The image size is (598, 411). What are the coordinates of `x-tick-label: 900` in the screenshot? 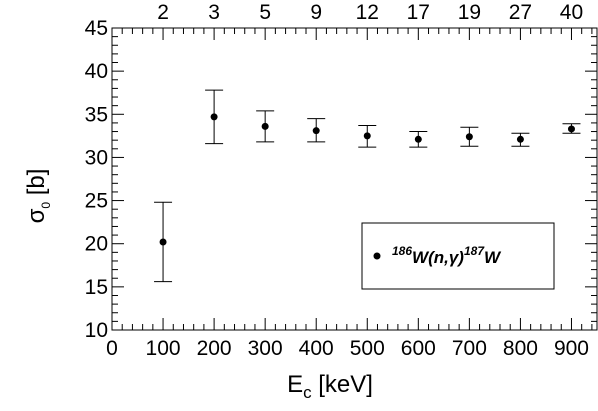 It's located at (571, 348).